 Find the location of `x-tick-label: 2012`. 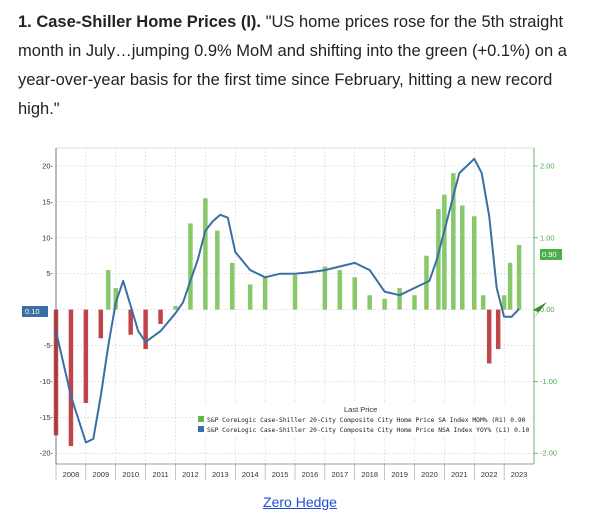

x-tick-label: 2012 is located at coordinates (190, 474).